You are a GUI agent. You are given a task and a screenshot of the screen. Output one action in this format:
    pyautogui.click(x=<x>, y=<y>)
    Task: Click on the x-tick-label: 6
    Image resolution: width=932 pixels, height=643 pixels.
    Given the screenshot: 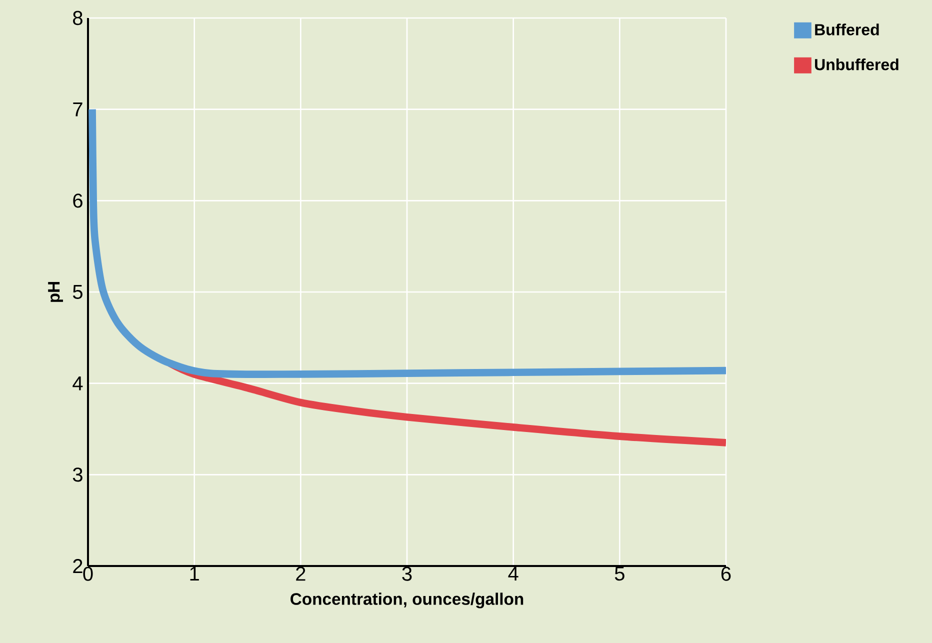 What is the action you would take?
    pyautogui.click(x=726, y=573)
    